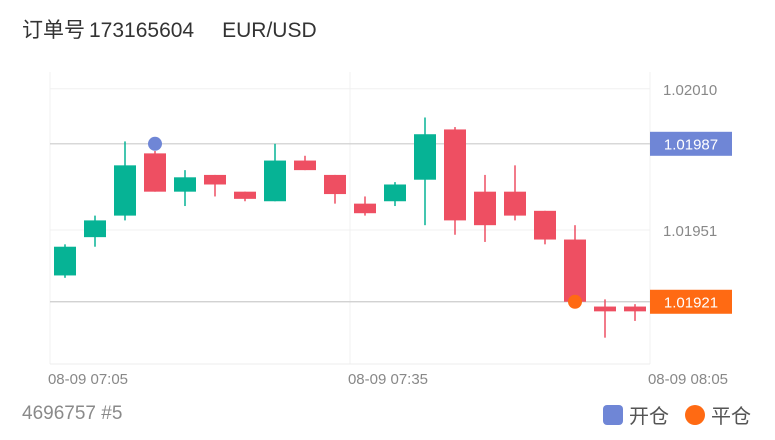 Image resolution: width=775 pixels, height=440 pixels. I want to click on account-id: 4696757 #5, so click(72, 413).